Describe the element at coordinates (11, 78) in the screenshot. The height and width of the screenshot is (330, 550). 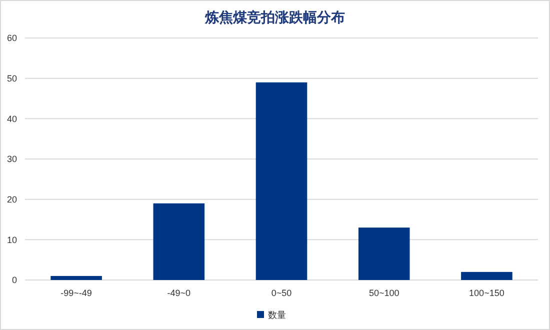
I see `y-tick-label: 50` at that location.